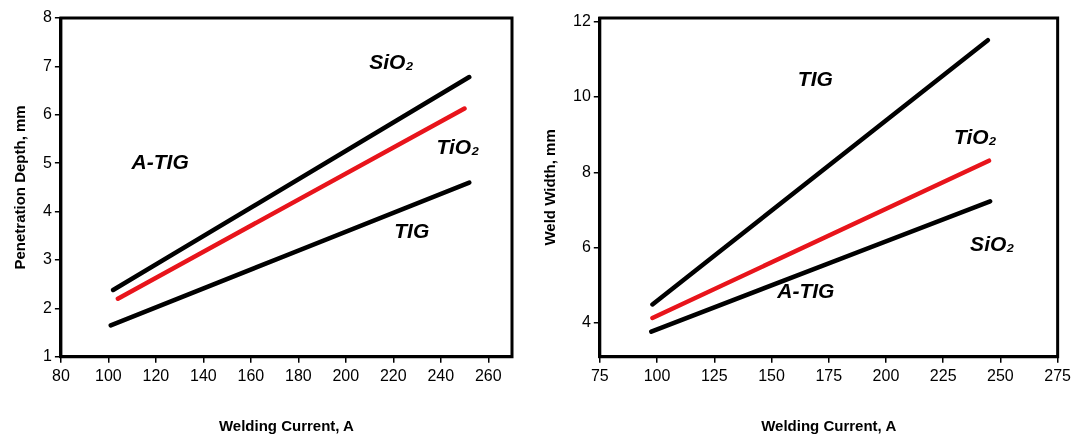 This screenshot has height=444, width=1075. I want to click on y-tick-label: 12, so click(582, 21).